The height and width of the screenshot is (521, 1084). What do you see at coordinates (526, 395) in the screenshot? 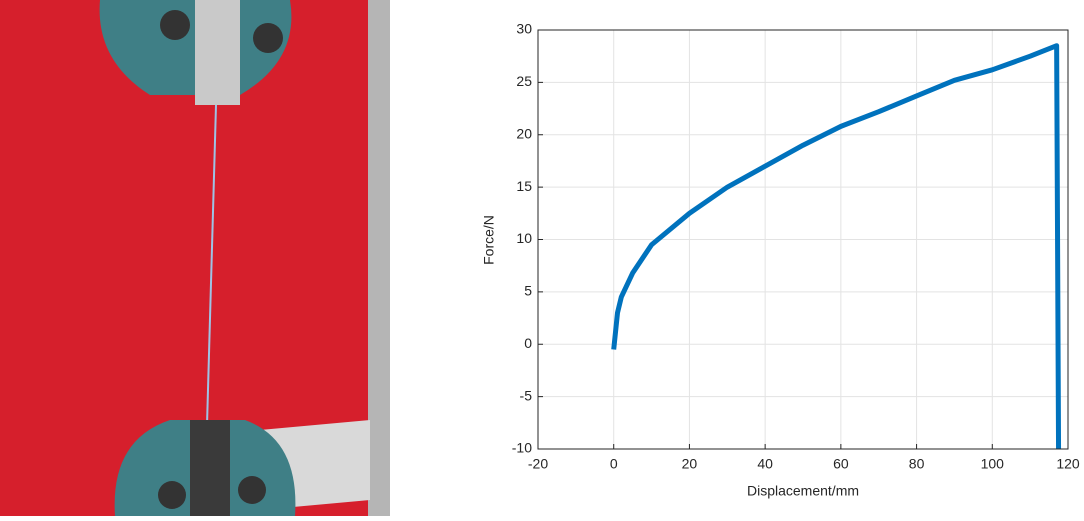
I see `y-tick-label: -5` at bounding box center [526, 395].